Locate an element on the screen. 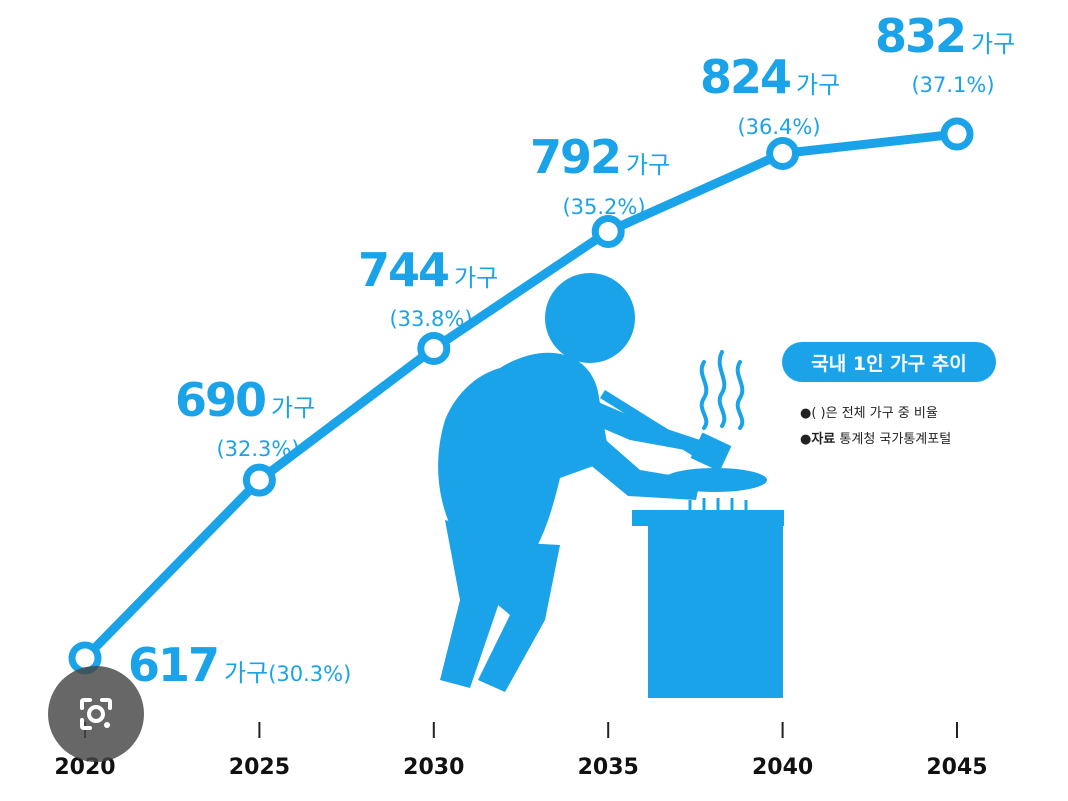 Image resolution: width=1068 pixels, height=801 pixels. note-source: ●자료 통계청 국가통계포털 is located at coordinates (875, 437).